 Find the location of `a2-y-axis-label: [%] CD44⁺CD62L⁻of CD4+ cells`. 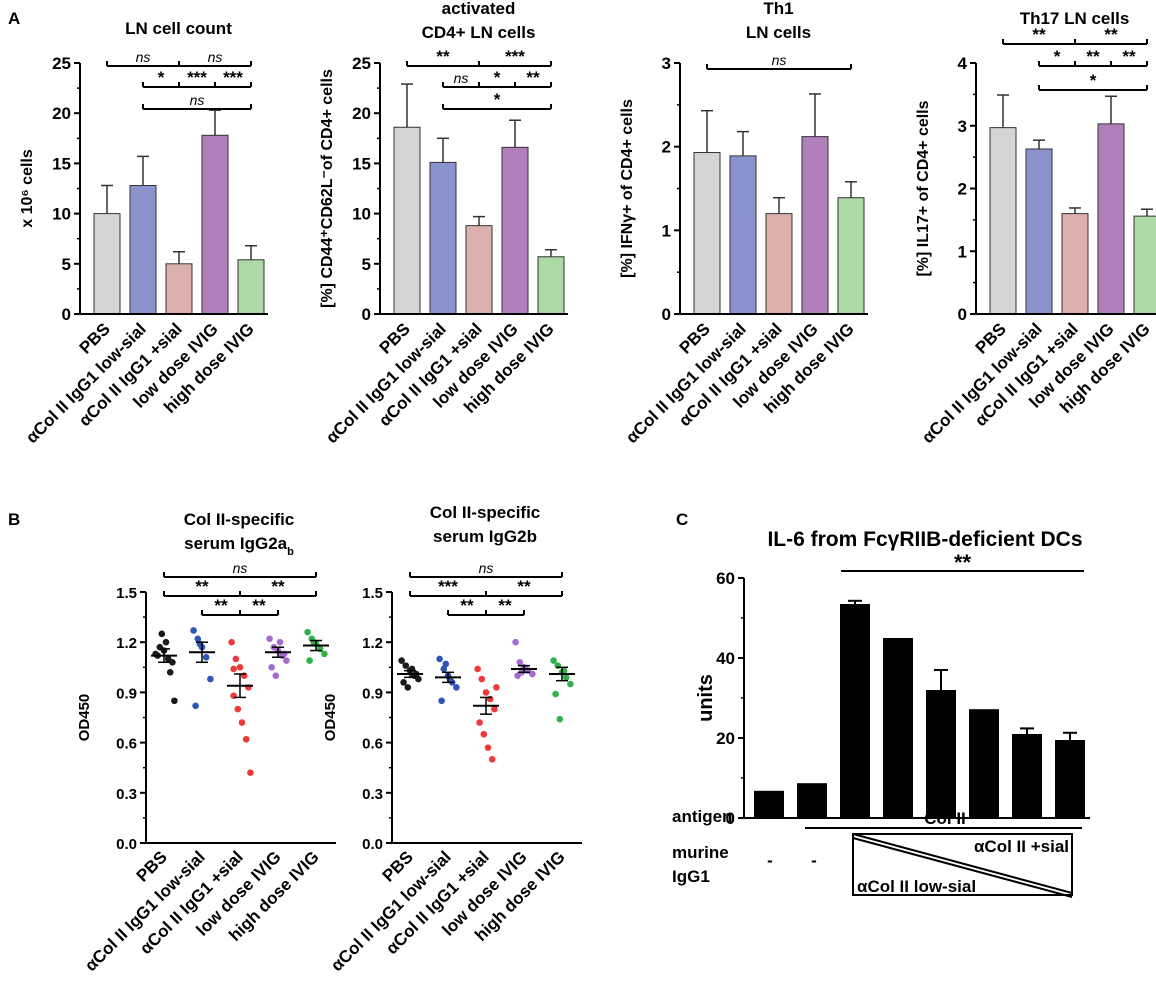

a2-y-axis-label: [%] CD44⁺CD62L⁻of CD4+ cells is located at coordinates (327, 188).